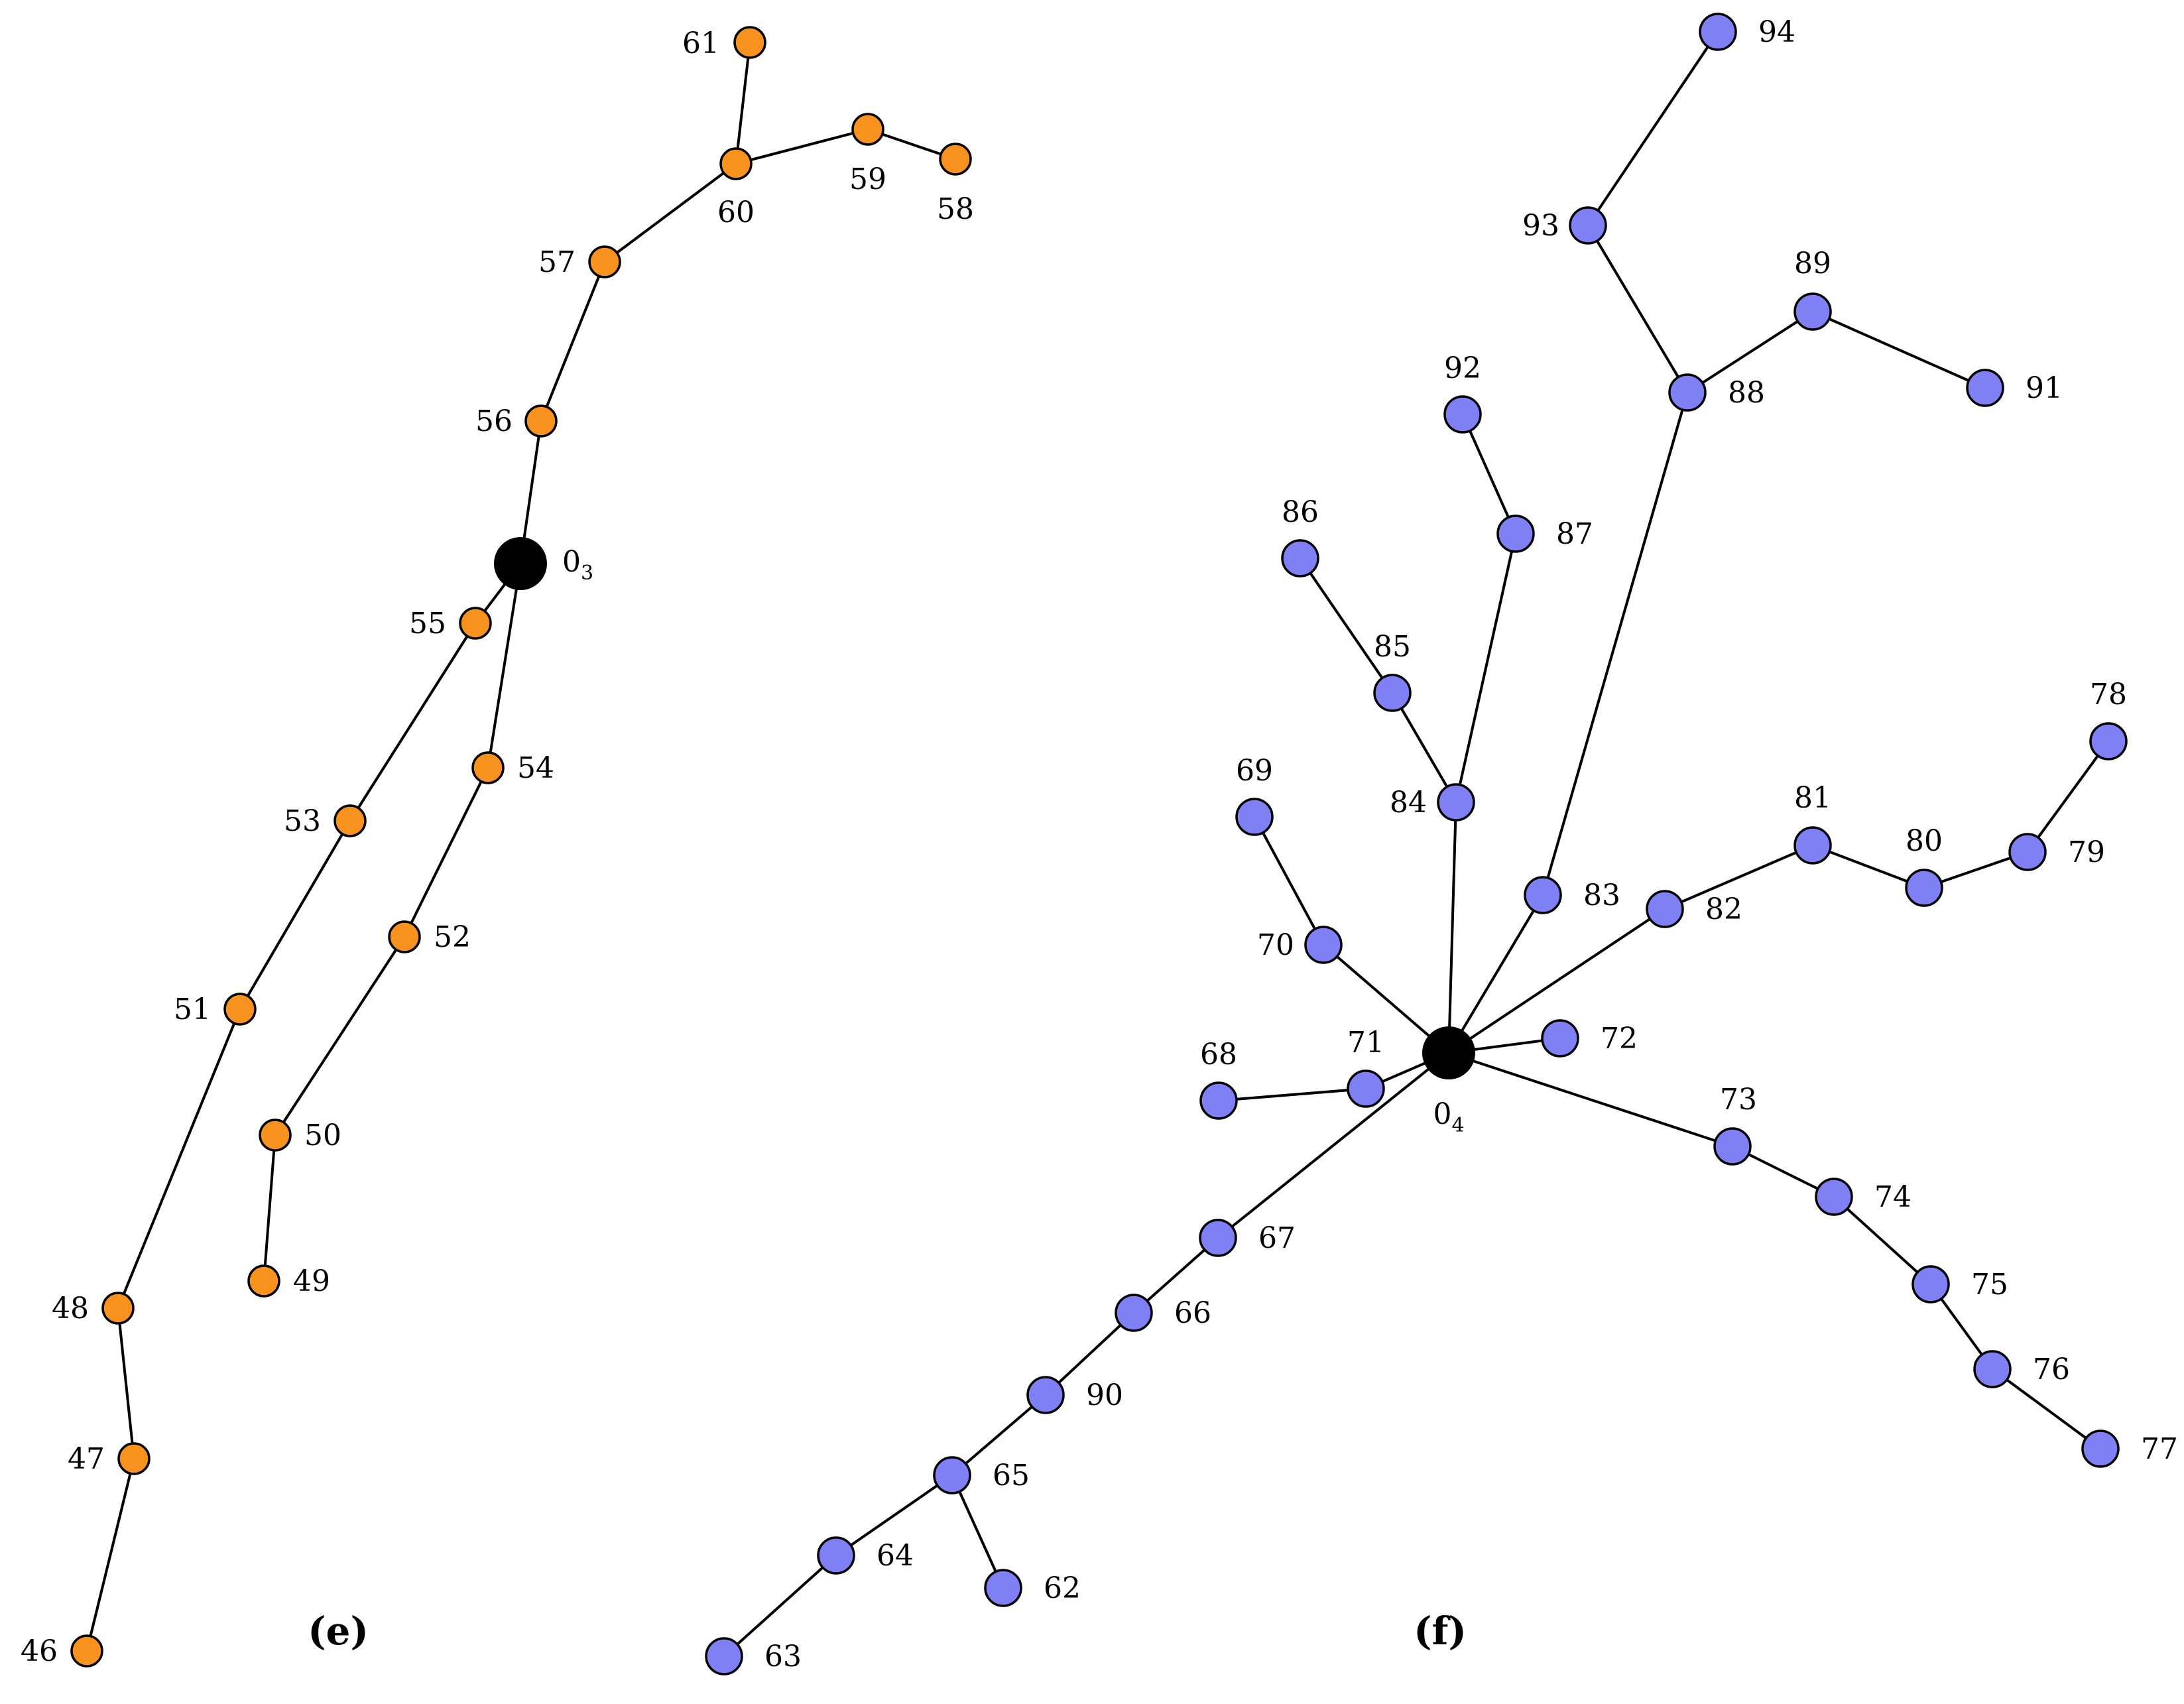 The height and width of the screenshot is (1704, 2184). I want to click on node-label-93: 93, so click(1540, 226).